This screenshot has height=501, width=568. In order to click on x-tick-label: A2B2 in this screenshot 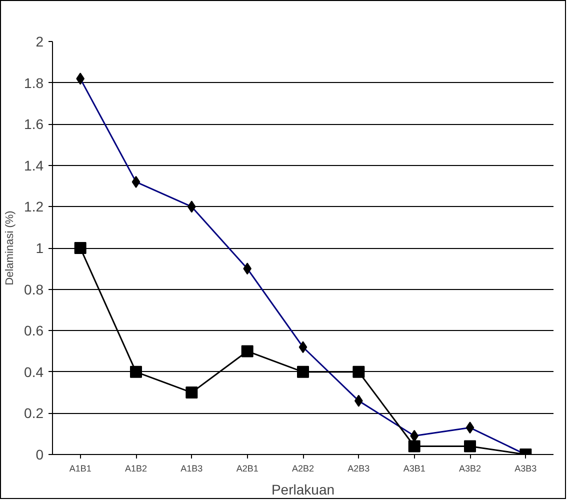, I will do `click(303, 469)`.